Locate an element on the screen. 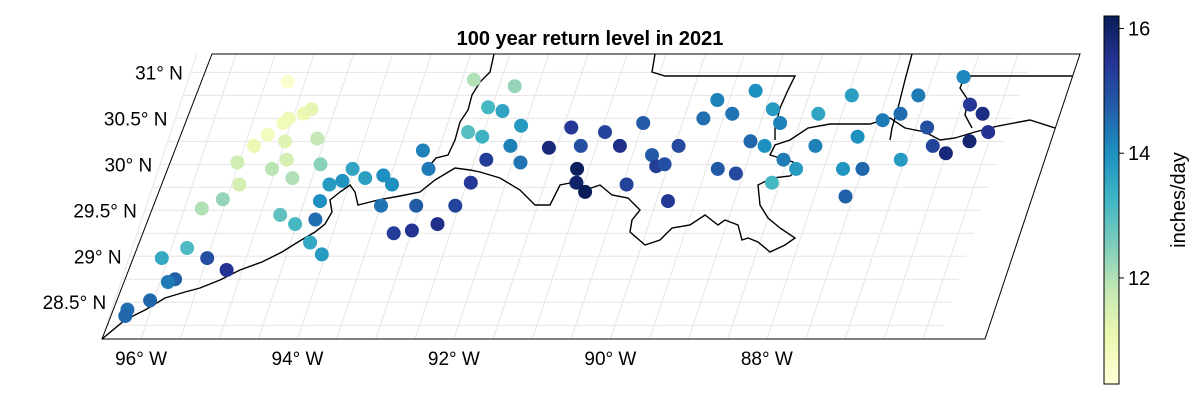  x-tick-label: 92° W is located at coordinates (454, 359).